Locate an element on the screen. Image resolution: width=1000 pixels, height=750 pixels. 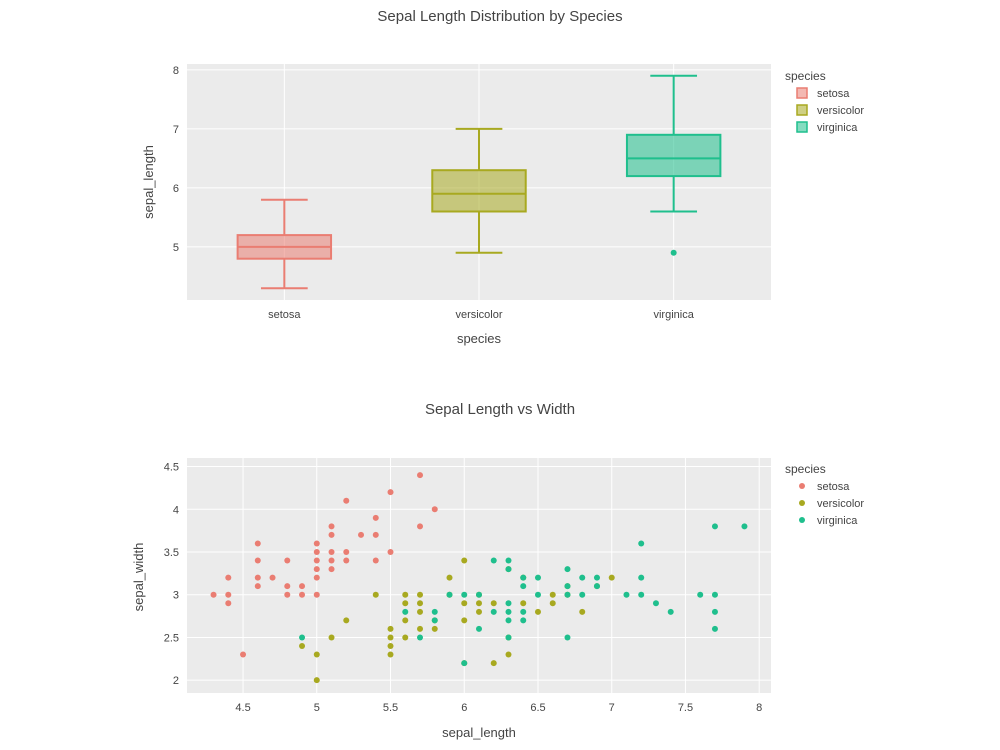
box-x-ticks: setosa versicolor virginica is located at coordinates (481, 315).